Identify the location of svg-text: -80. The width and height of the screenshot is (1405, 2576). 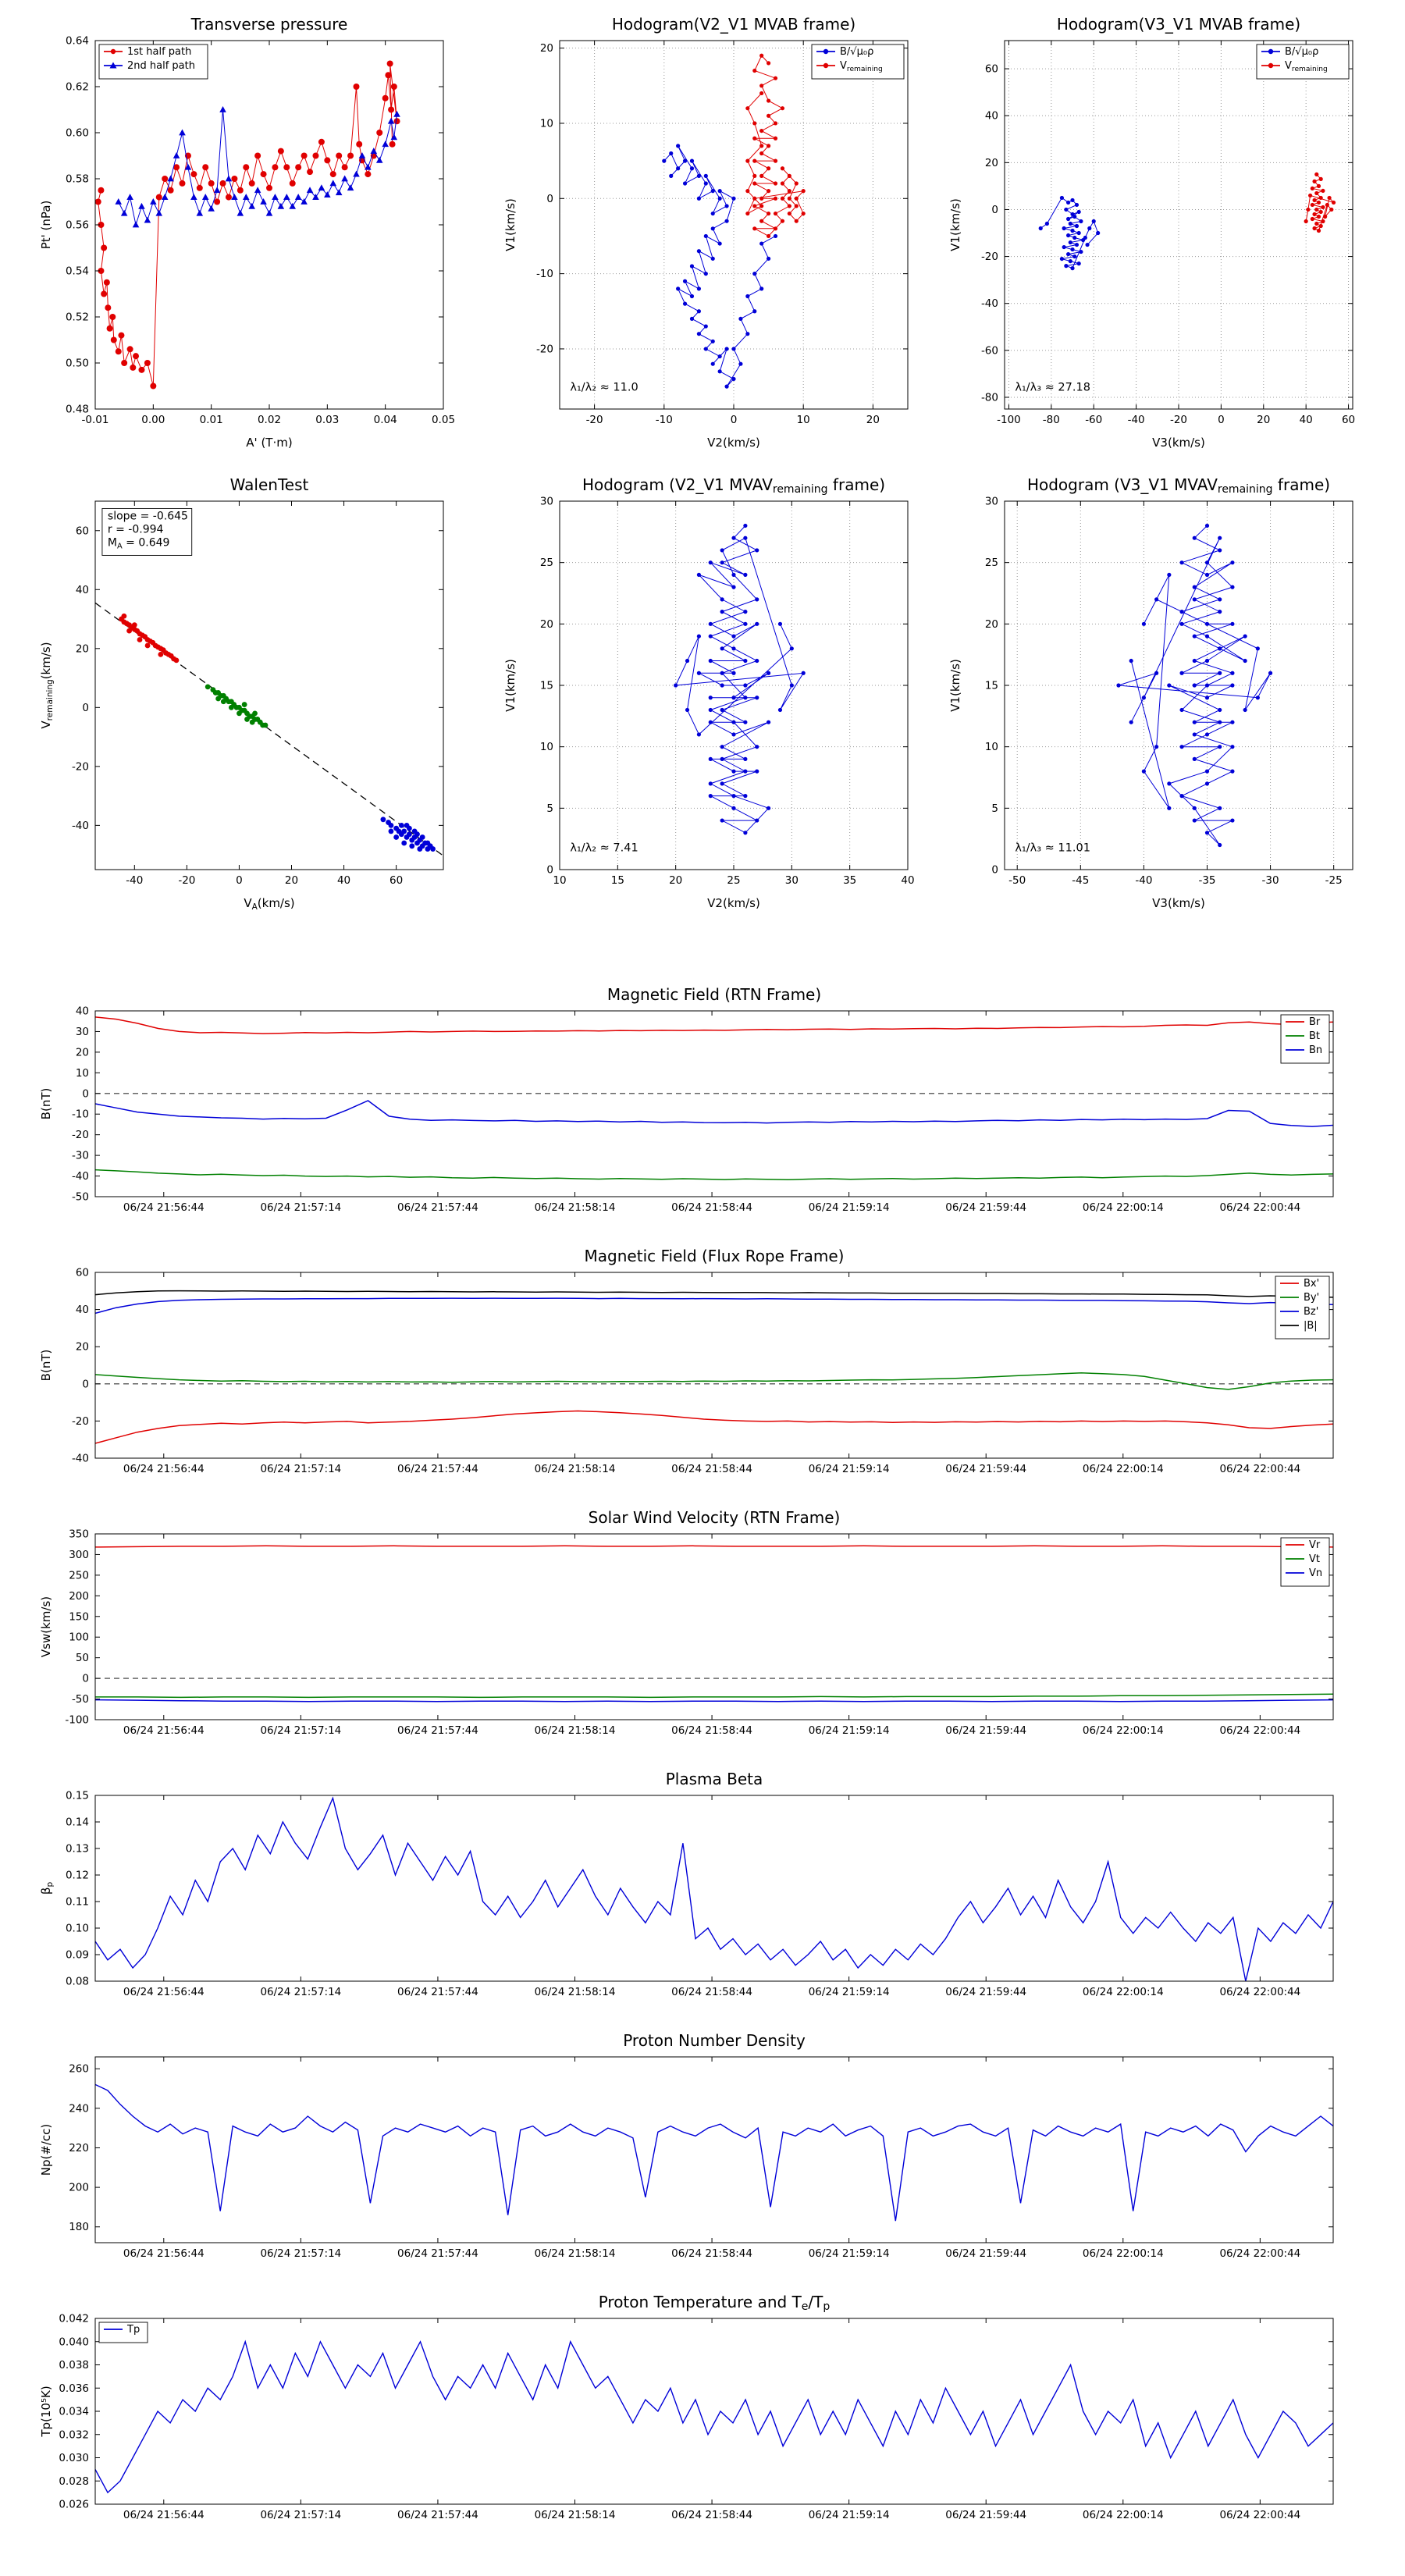
(989, 397).